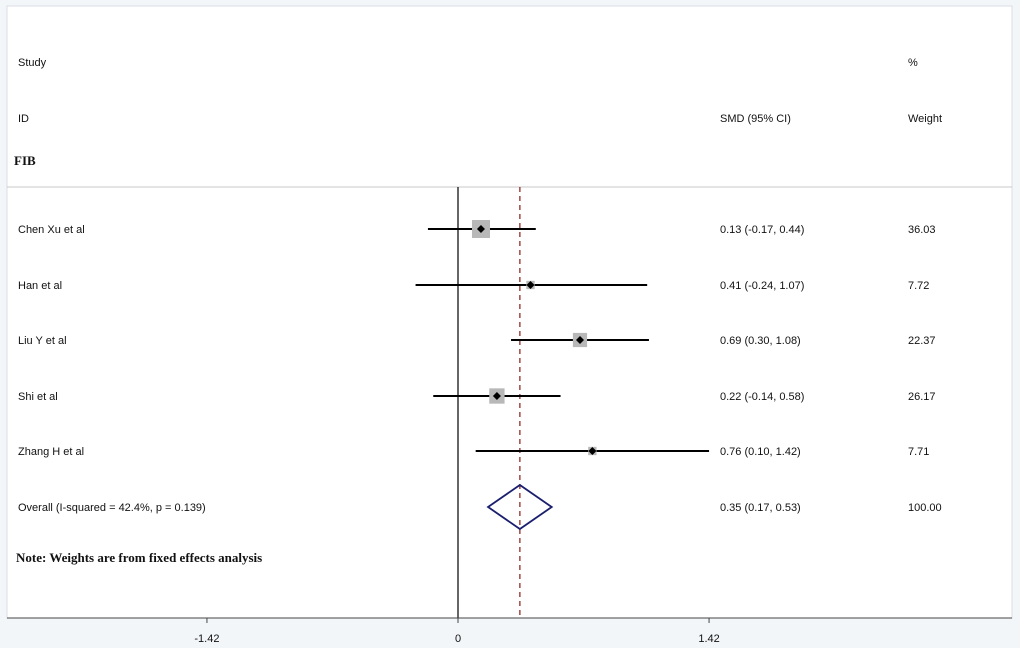  What do you see at coordinates (925, 508) in the screenshot?
I see `overall-weight-text: 100.00` at bounding box center [925, 508].